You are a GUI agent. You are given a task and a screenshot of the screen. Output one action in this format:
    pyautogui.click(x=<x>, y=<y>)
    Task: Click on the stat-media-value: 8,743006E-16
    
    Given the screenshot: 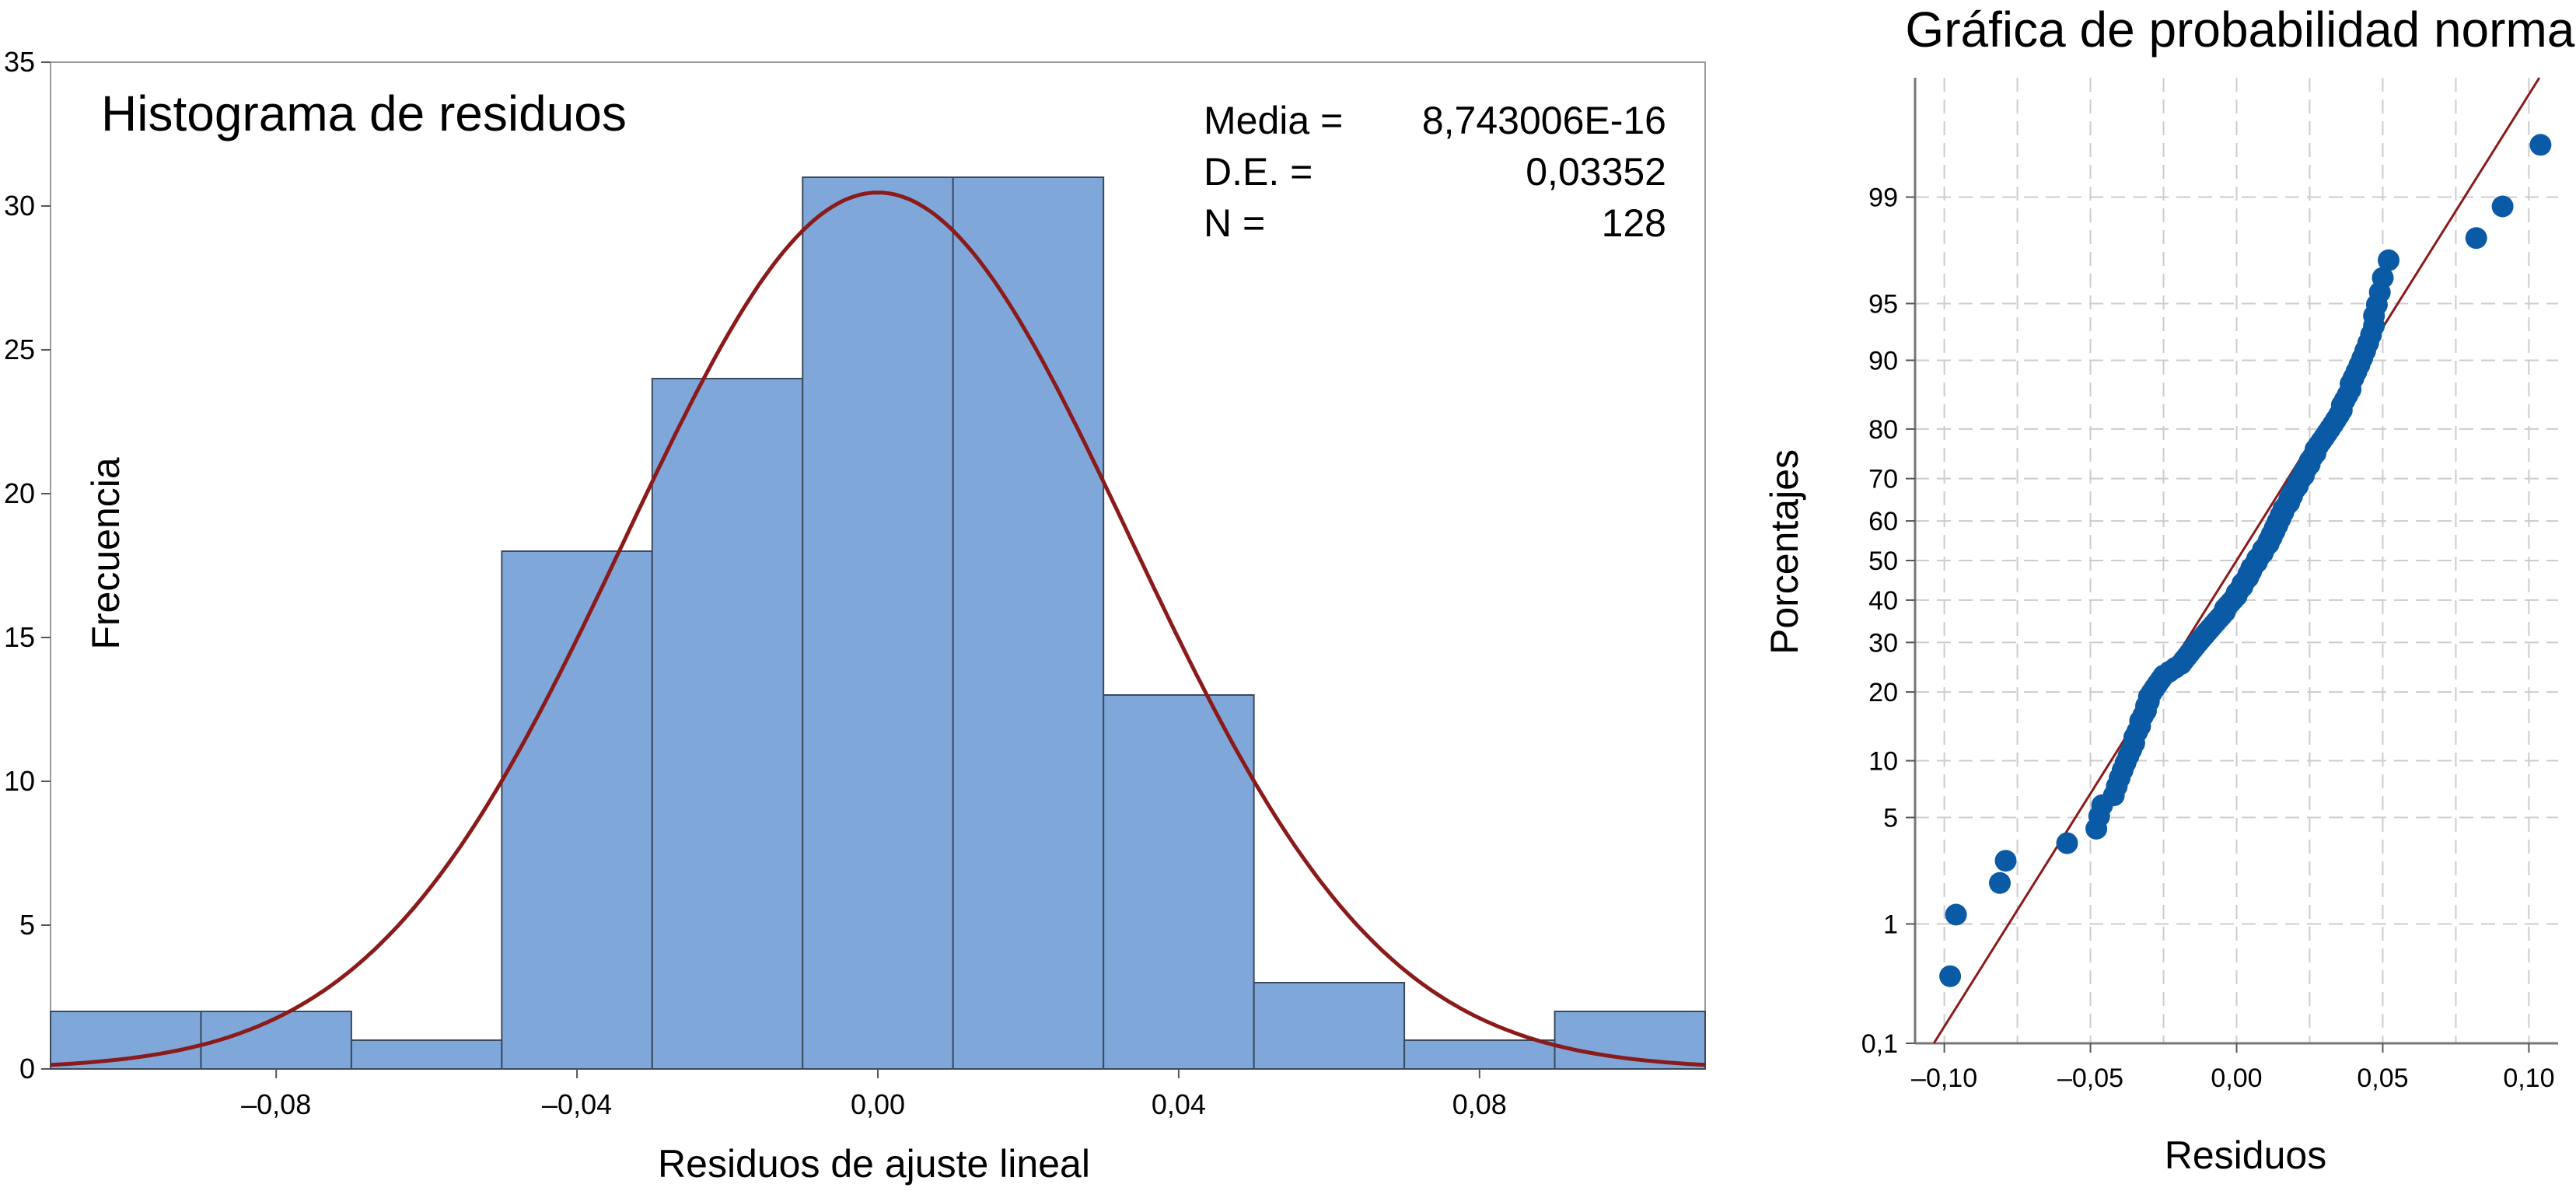 What is the action you would take?
    pyautogui.click(x=1544, y=120)
    